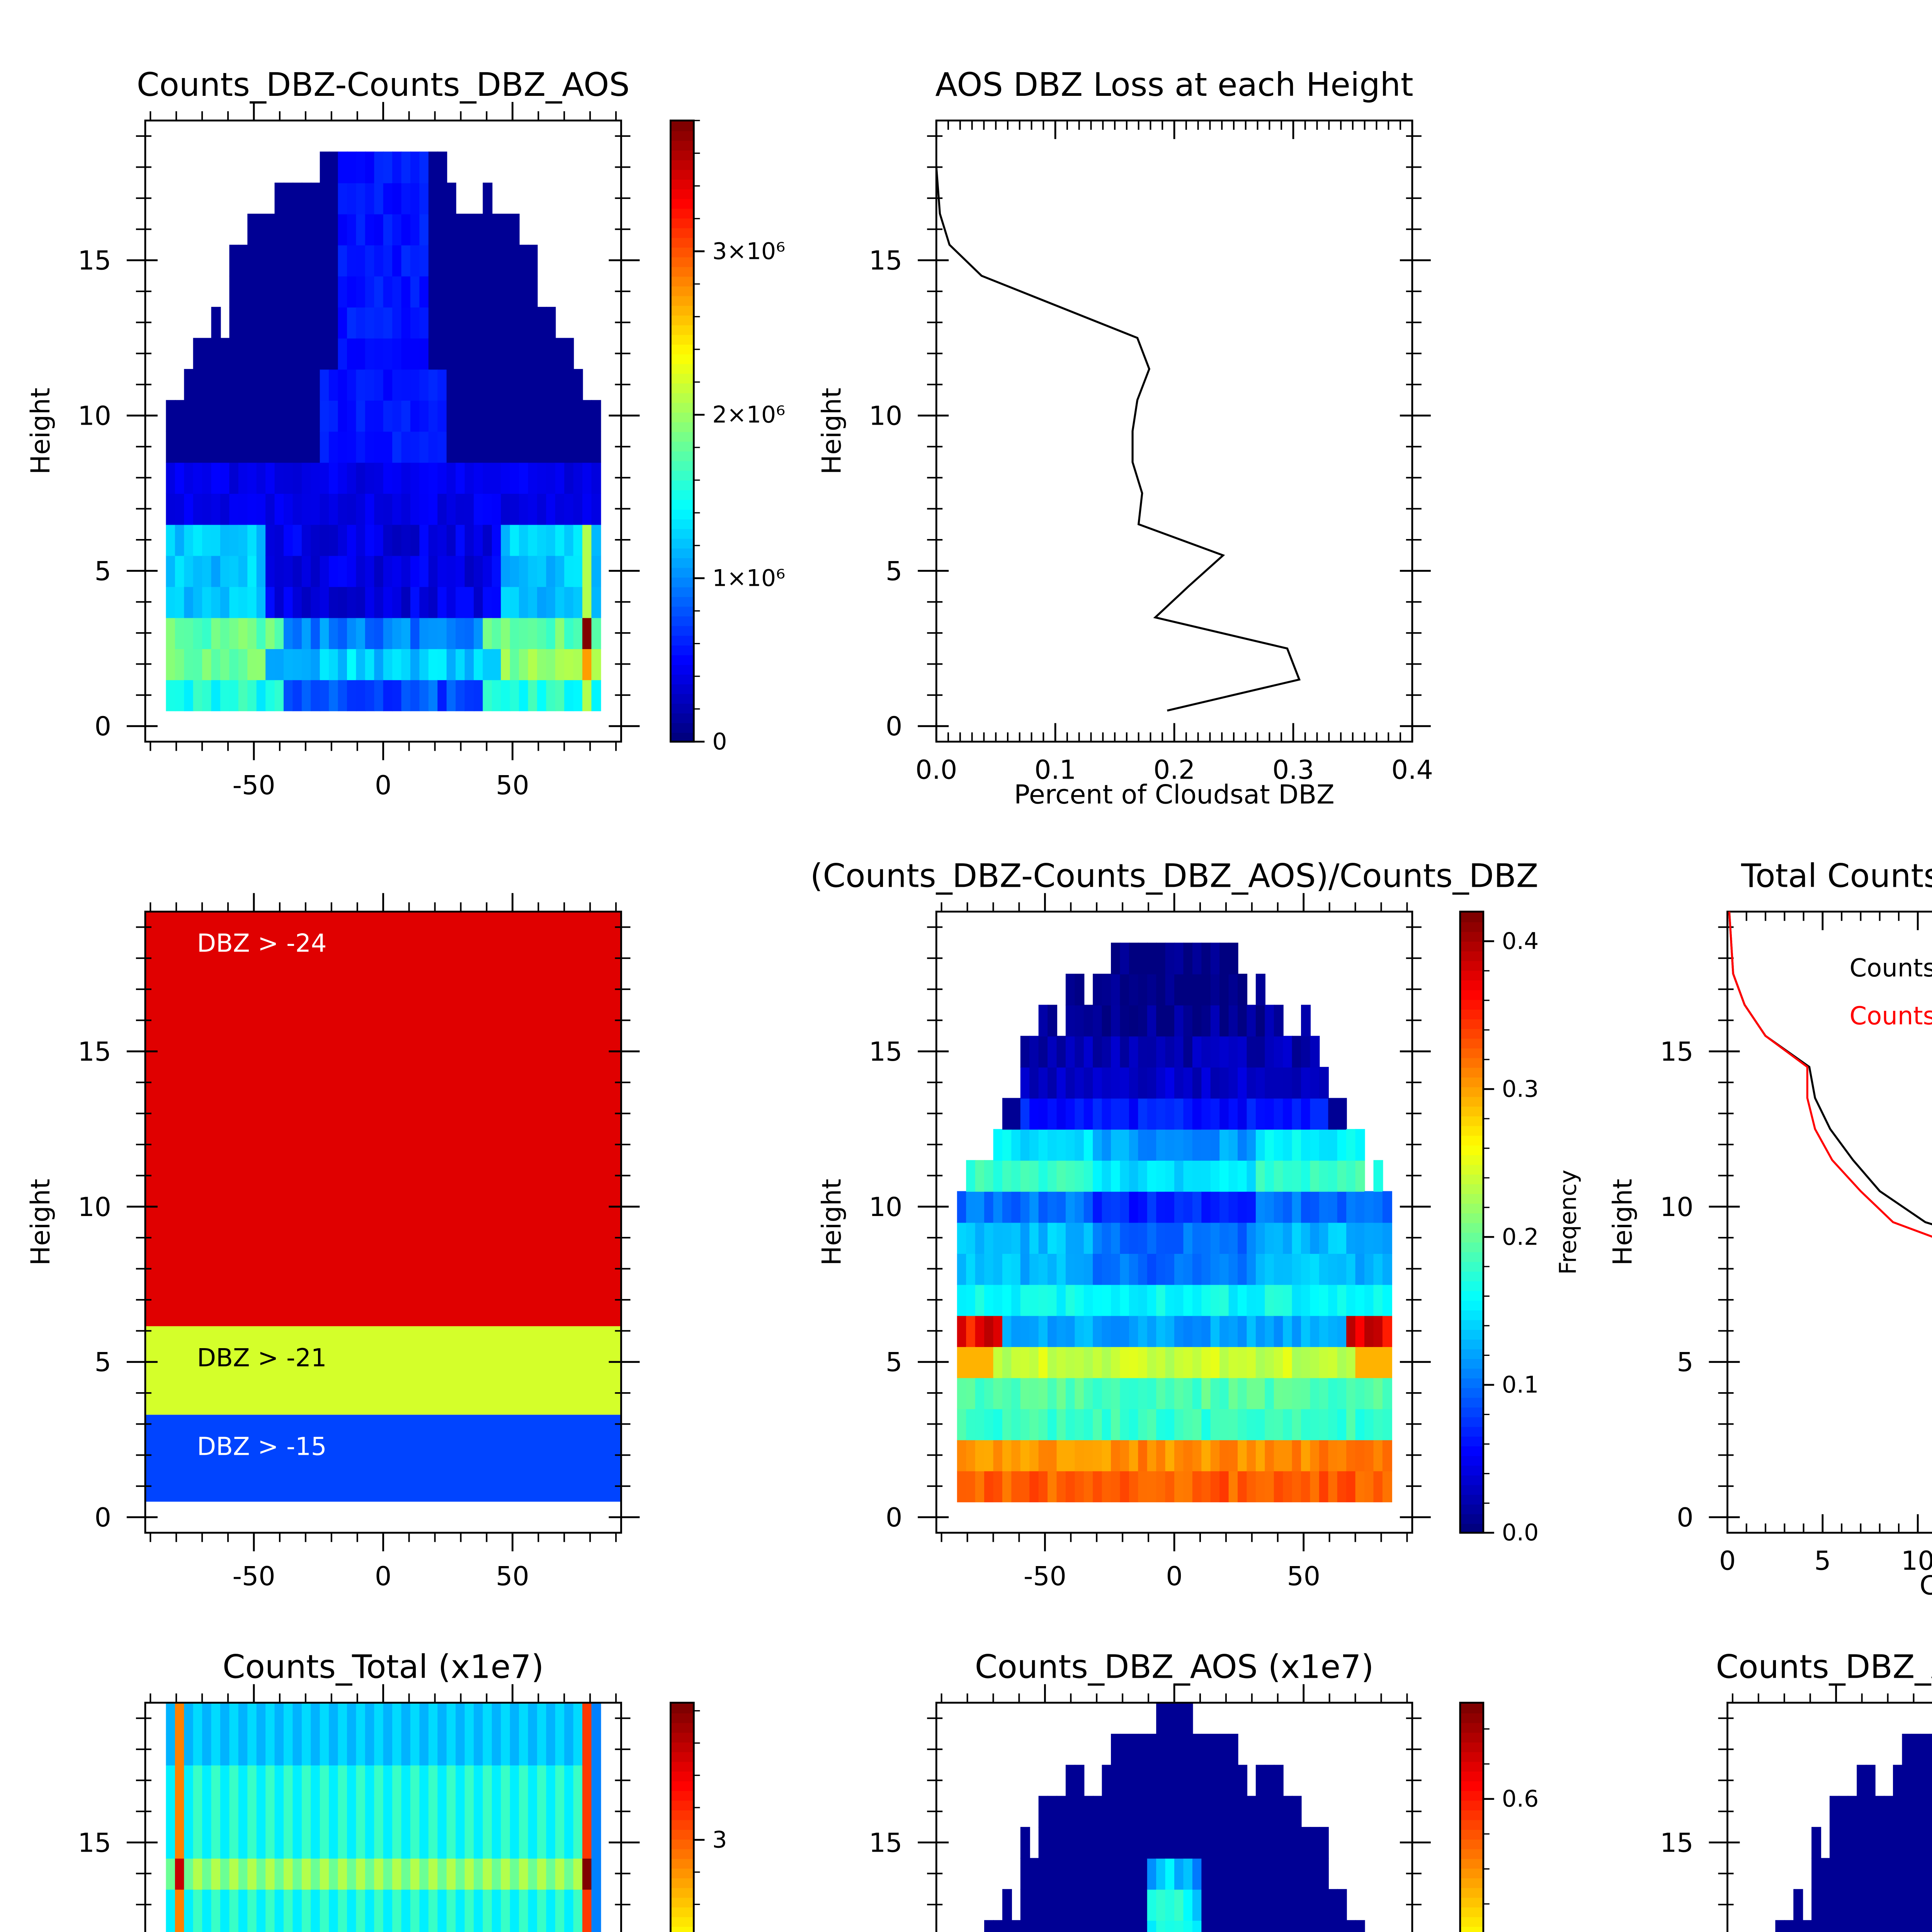 The image size is (1932, 1932). I want to click on y-axis-label: Height, so click(41, 1222).